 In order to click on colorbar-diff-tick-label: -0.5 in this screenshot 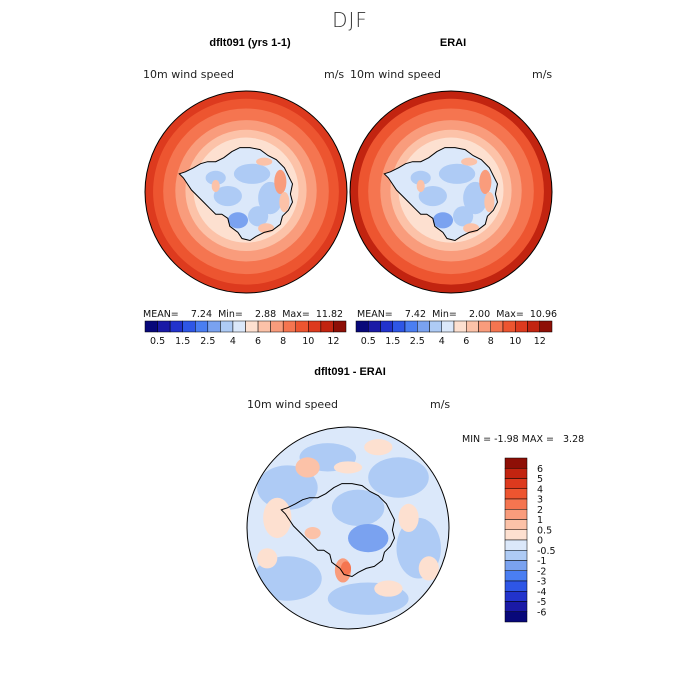, I will do `click(546, 551)`.